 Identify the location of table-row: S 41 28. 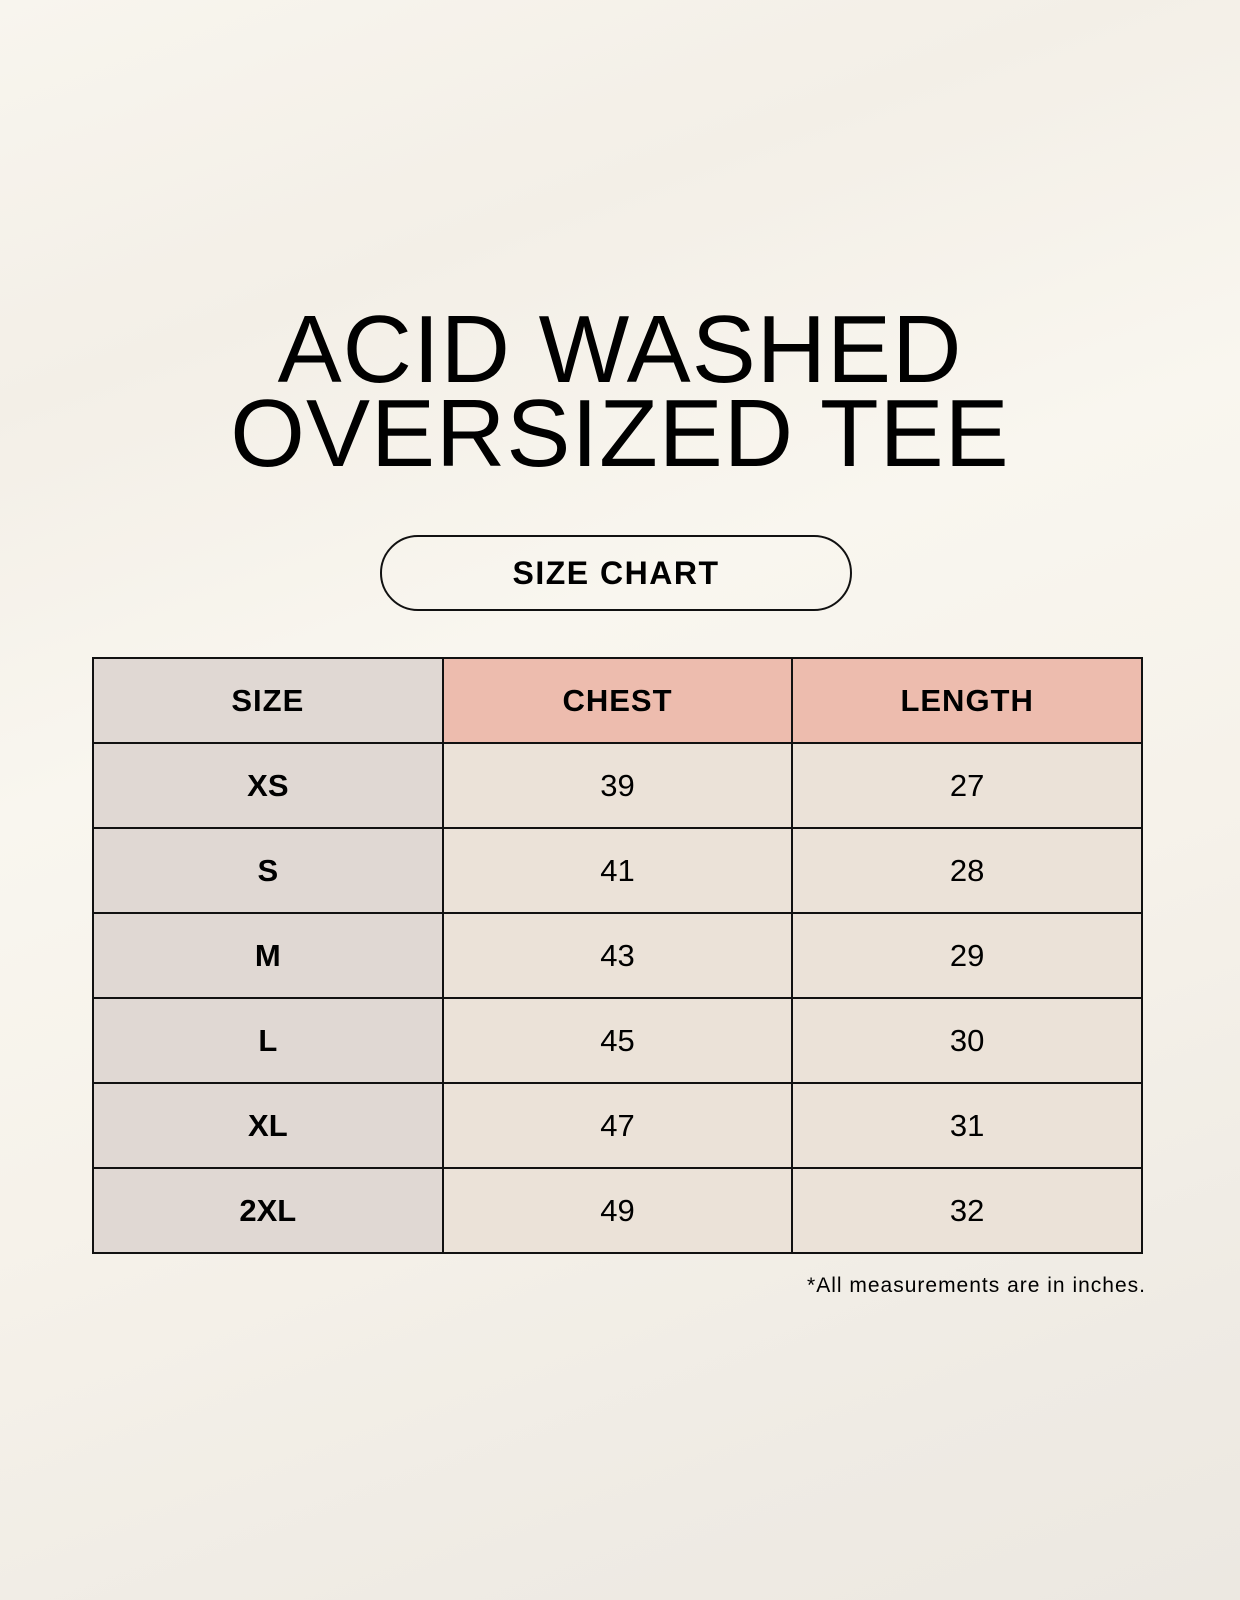
(617, 870).